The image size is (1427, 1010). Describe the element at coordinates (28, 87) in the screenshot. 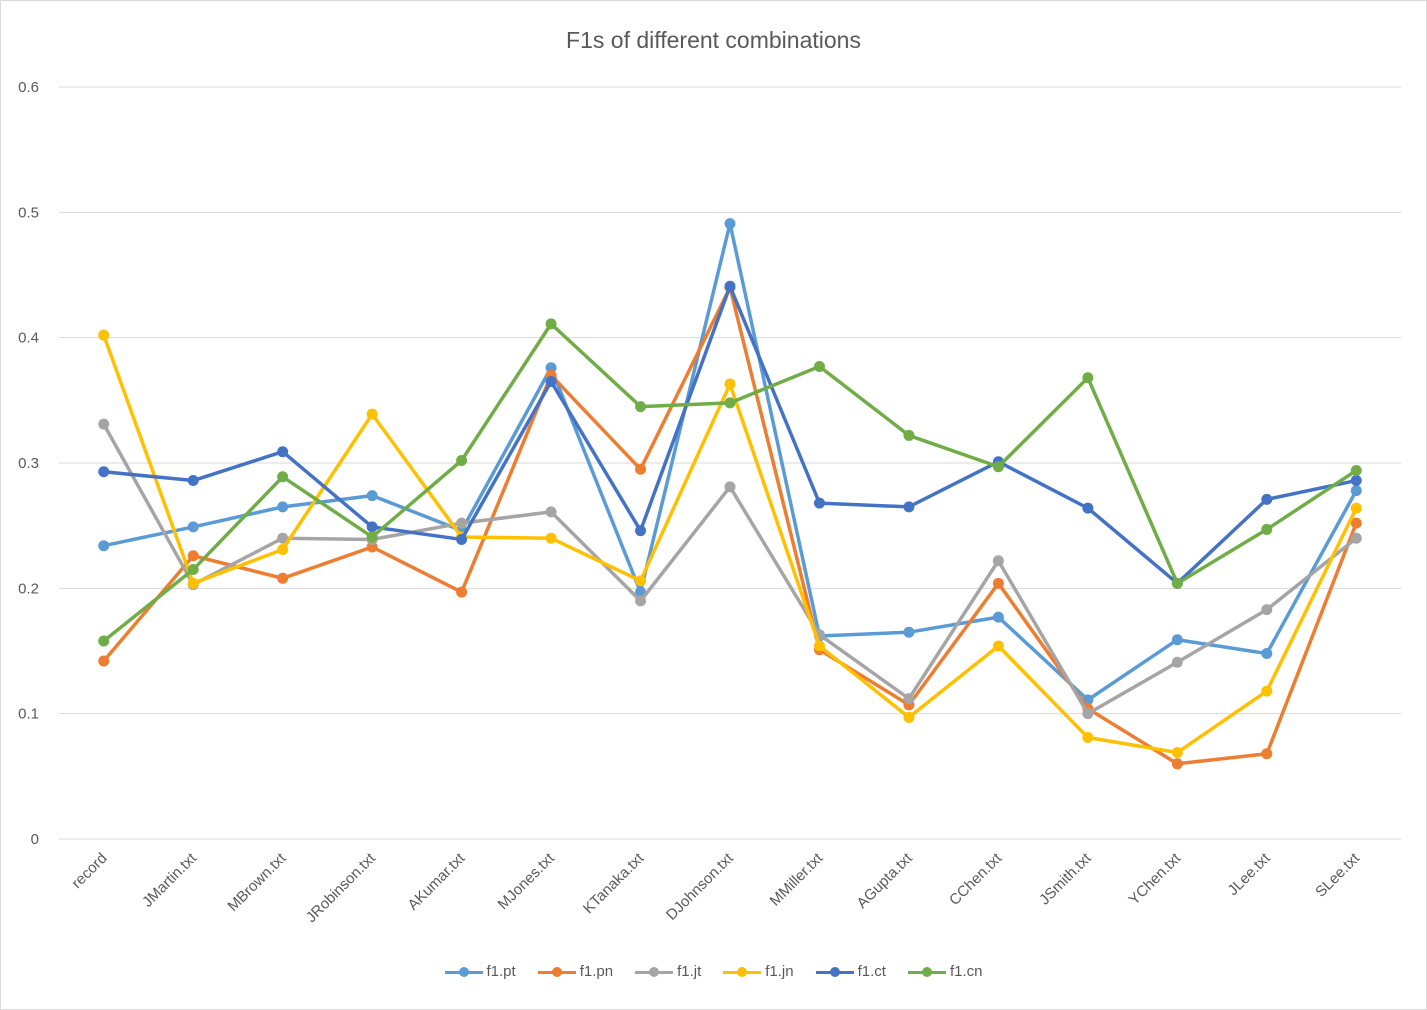

I see `y-tick-label: 0.6` at that location.